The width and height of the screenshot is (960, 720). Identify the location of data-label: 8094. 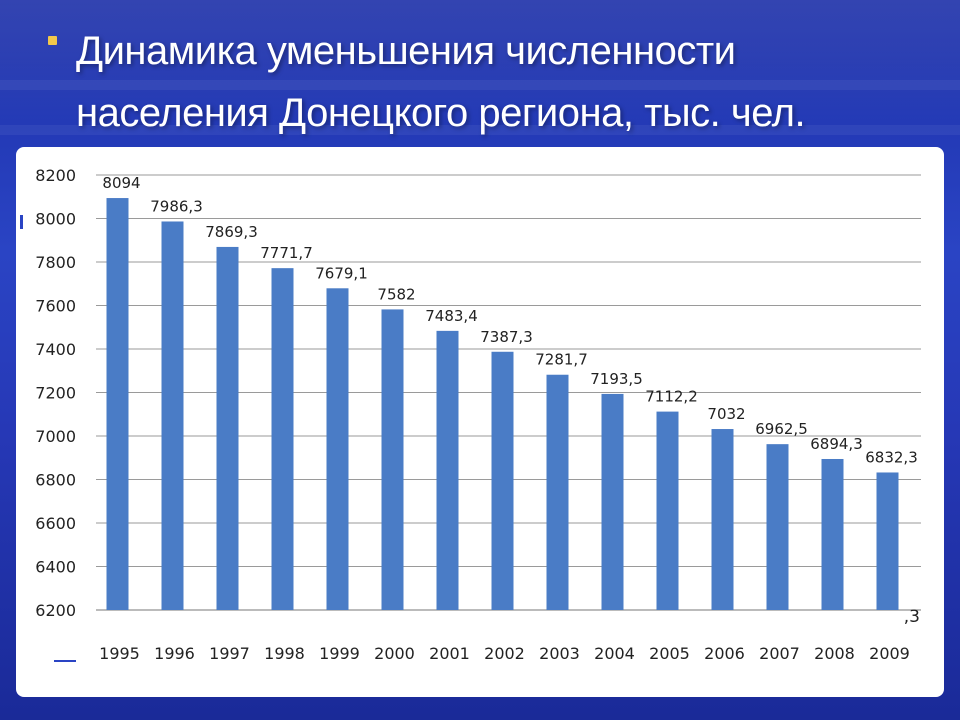
(121, 183).